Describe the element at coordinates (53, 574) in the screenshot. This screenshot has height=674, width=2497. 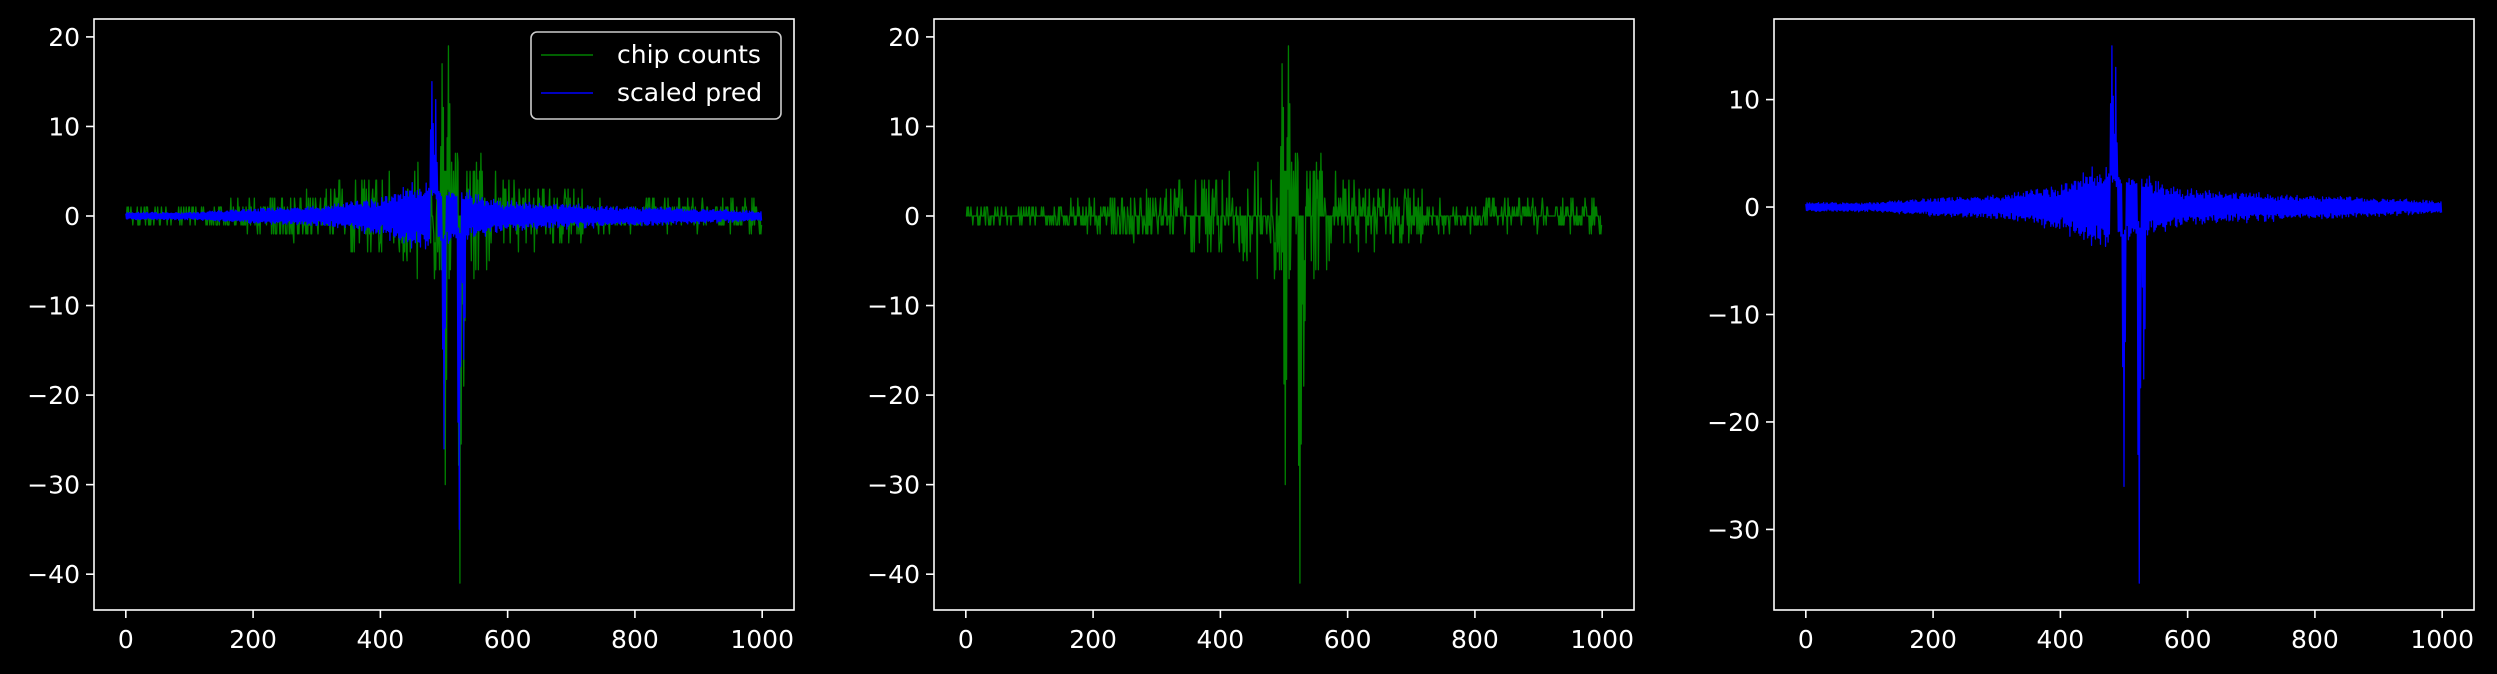
I see `subplot-1-ytick-label--40: −40` at that location.